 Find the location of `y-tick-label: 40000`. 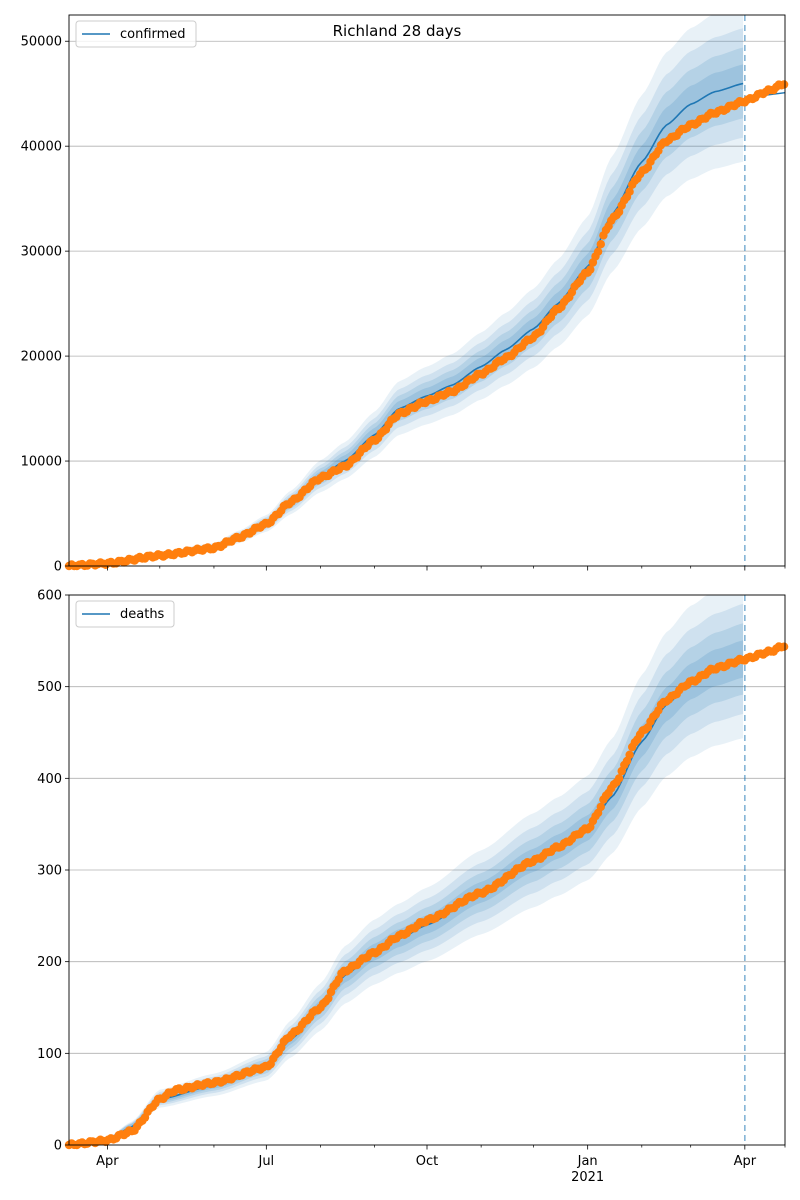

y-tick-label: 40000 is located at coordinates (41, 147).